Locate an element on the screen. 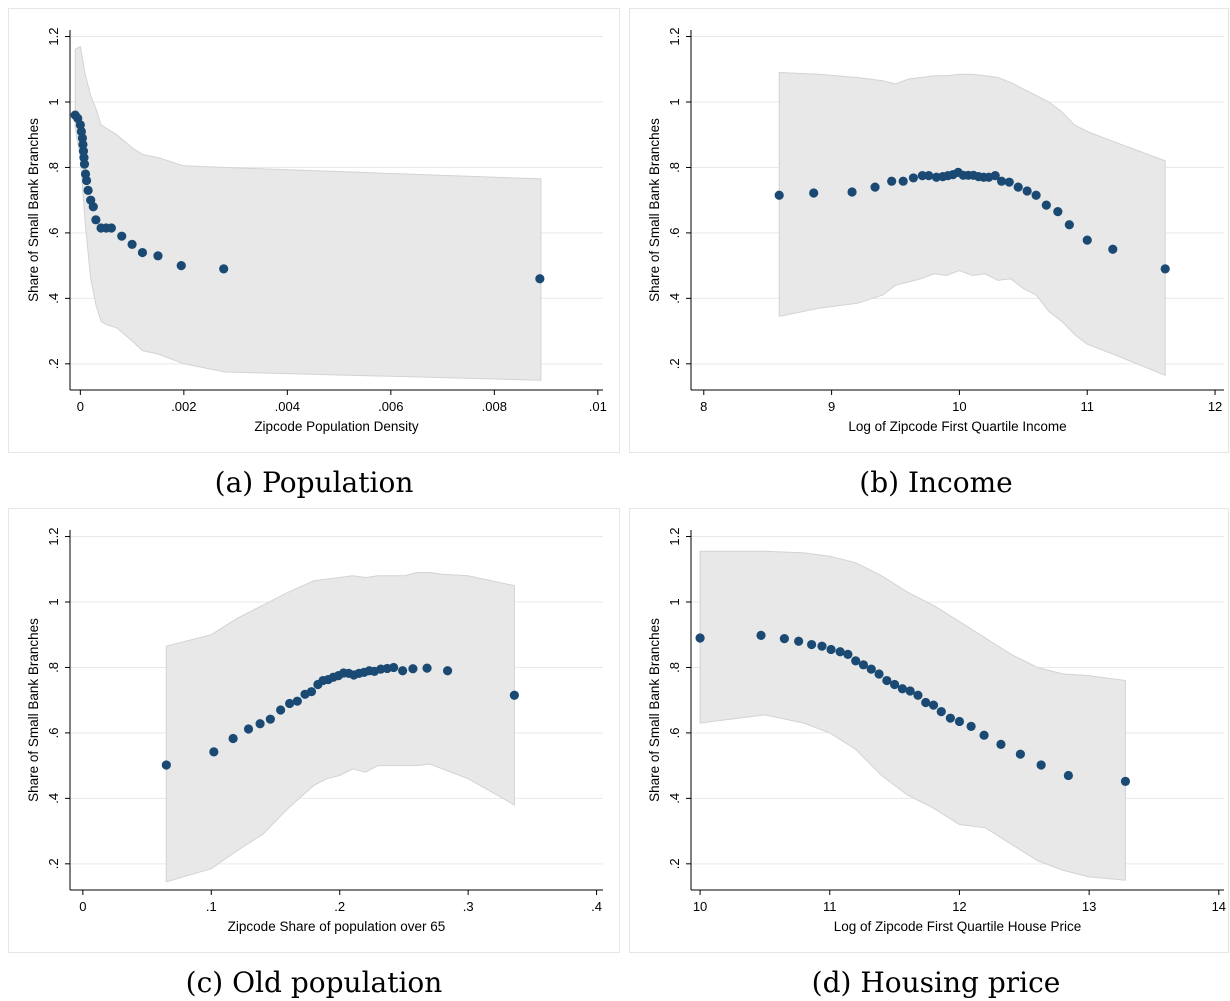  x-tick-label: 8 is located at coordinates (703, 406).